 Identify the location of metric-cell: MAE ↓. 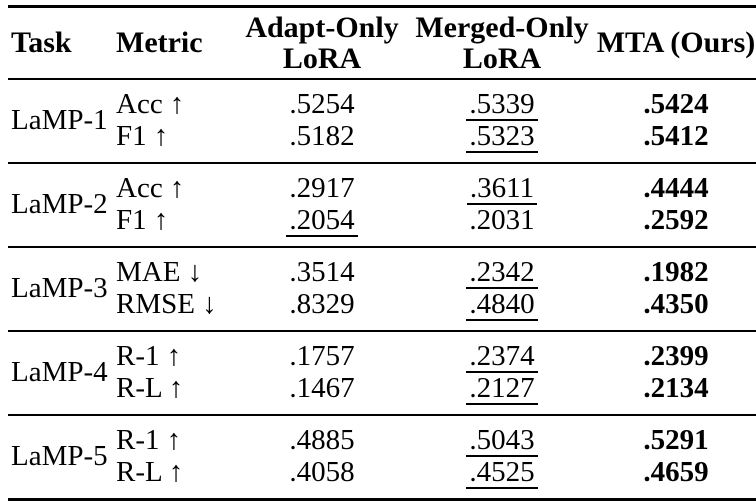
(159, 272).